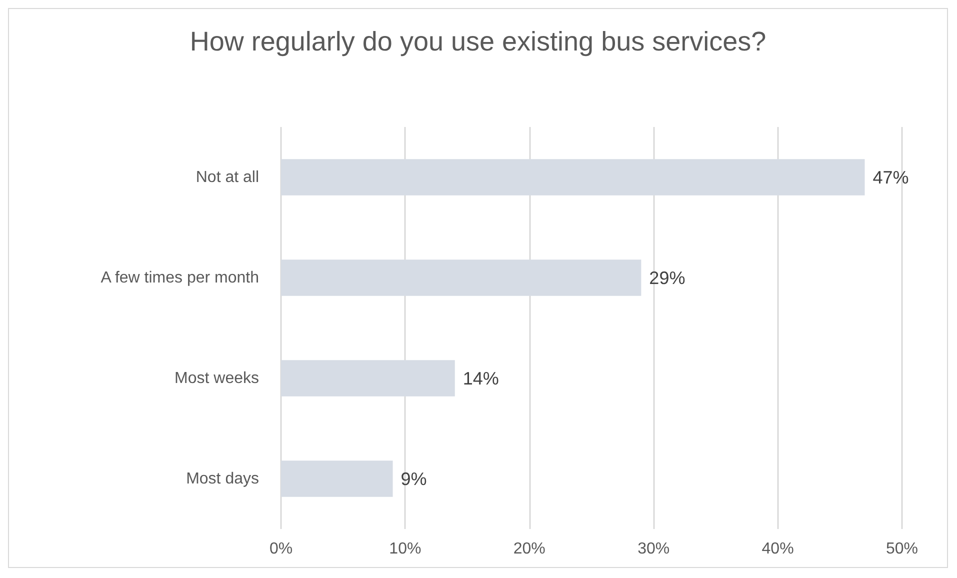 The image size is (957, 578). What do you see at coordinates (179, 277) in the screenshot?
I see `y-tick-label: A few times per month` at bounding box center [179, 277].